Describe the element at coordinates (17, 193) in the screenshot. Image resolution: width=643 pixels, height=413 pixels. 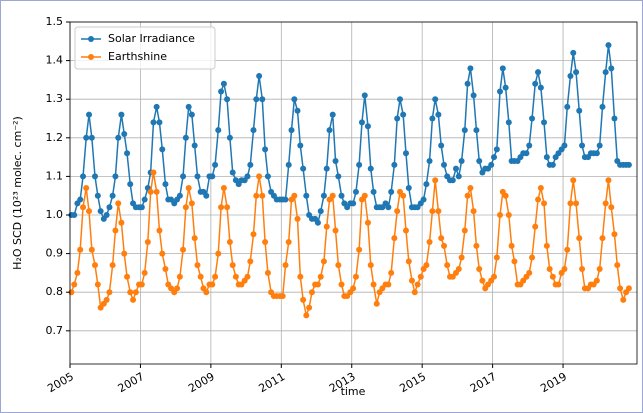
I see `y-axis-label: H₂O SCD (10²³ molec. cm⁻²)` at that location.